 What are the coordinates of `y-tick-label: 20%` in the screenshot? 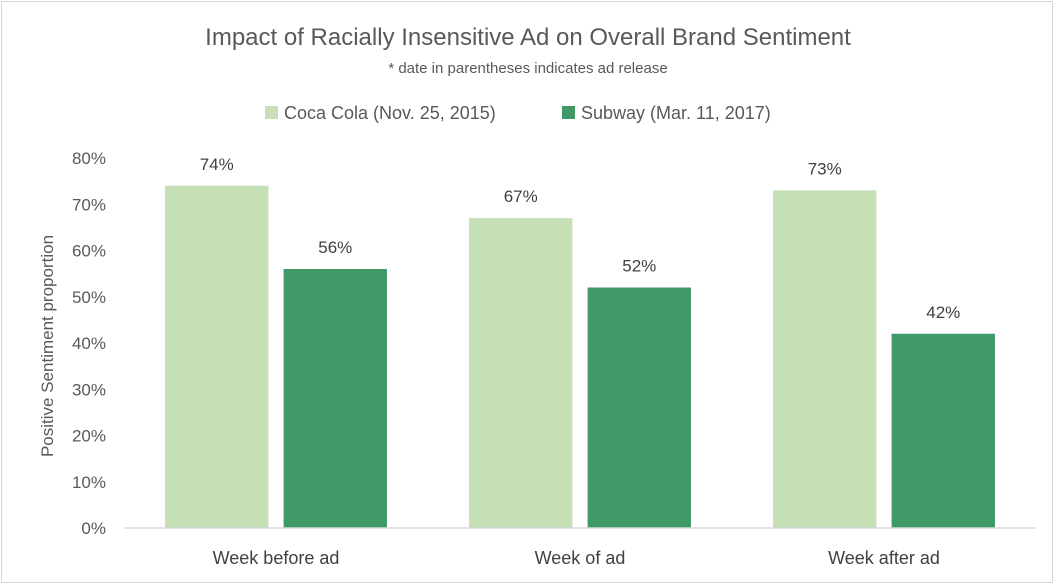 It's located at (89, 436).